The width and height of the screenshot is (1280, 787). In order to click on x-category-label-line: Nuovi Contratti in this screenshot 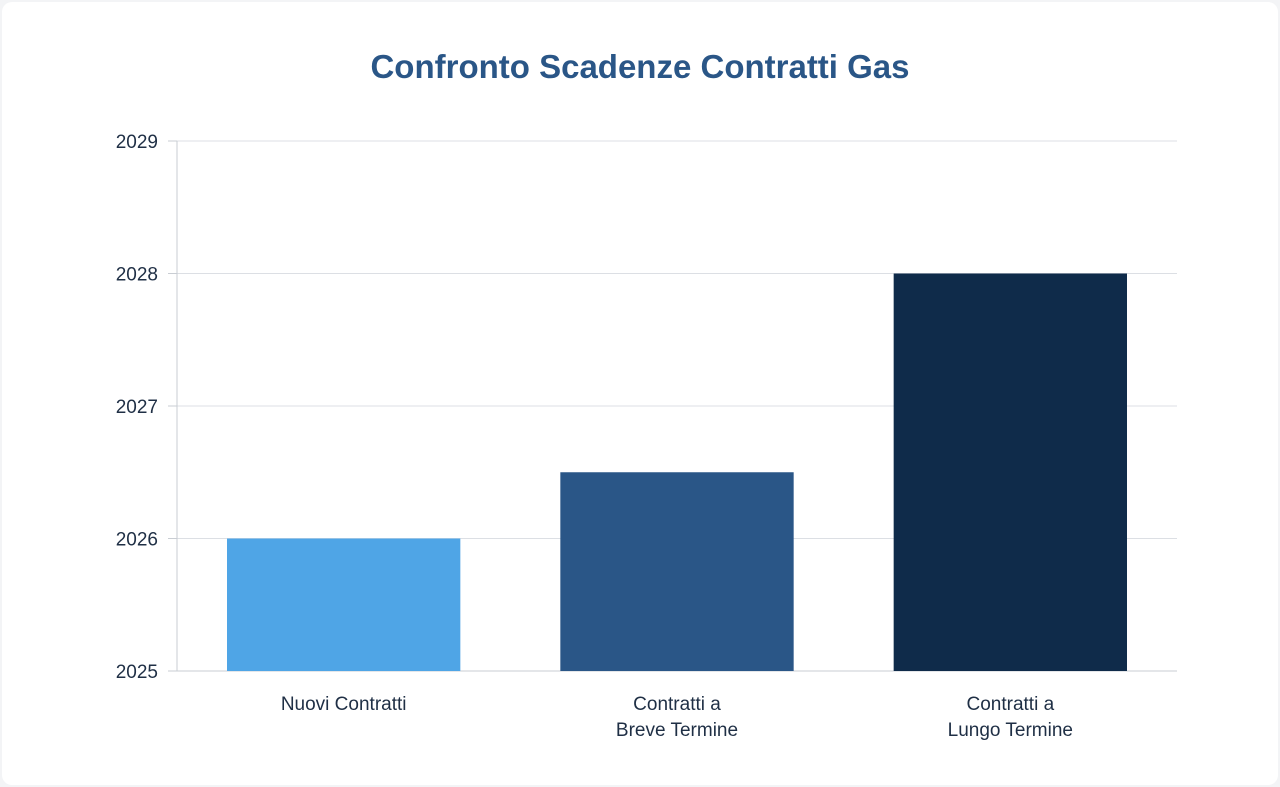, I will do `click(344, 704)`.